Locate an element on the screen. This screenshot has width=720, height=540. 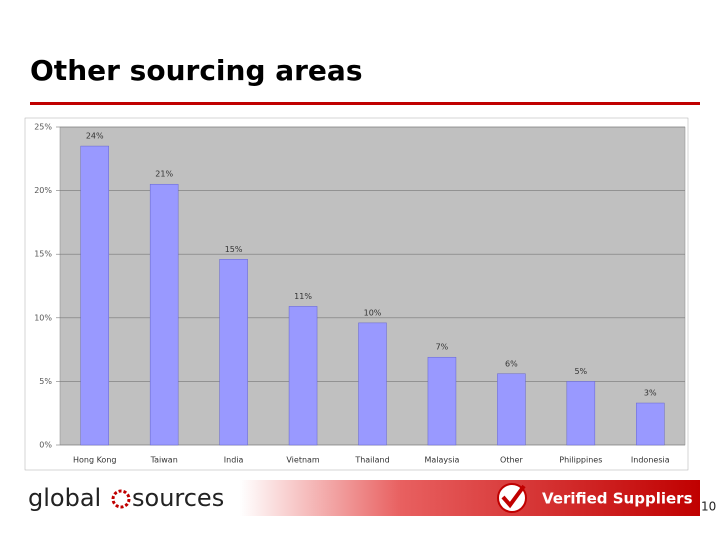
value-label: 21% is located at coordinates (164, 174).